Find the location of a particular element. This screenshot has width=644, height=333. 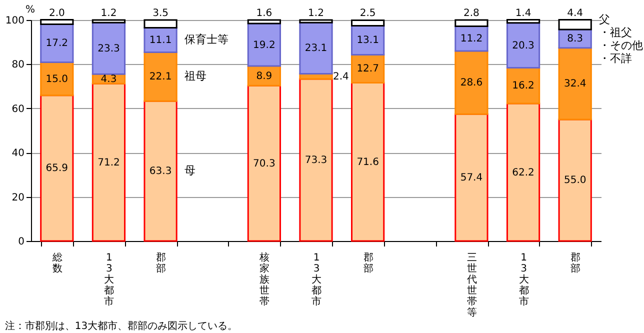

data-label: 11.2 is located at coordinates (471, 39).